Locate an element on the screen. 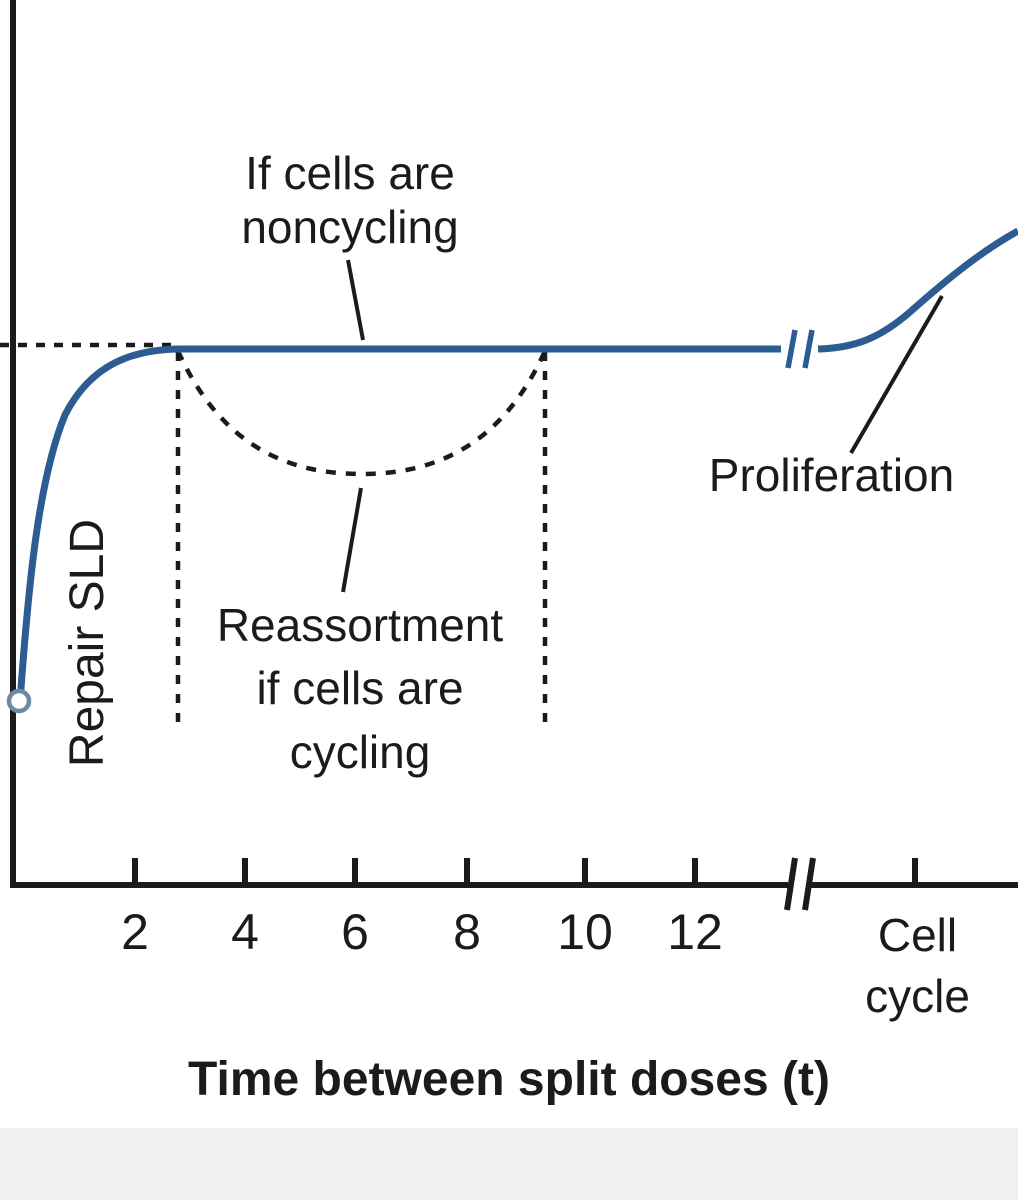  pointer-line-noncycling is located at coordinates (355, 300).